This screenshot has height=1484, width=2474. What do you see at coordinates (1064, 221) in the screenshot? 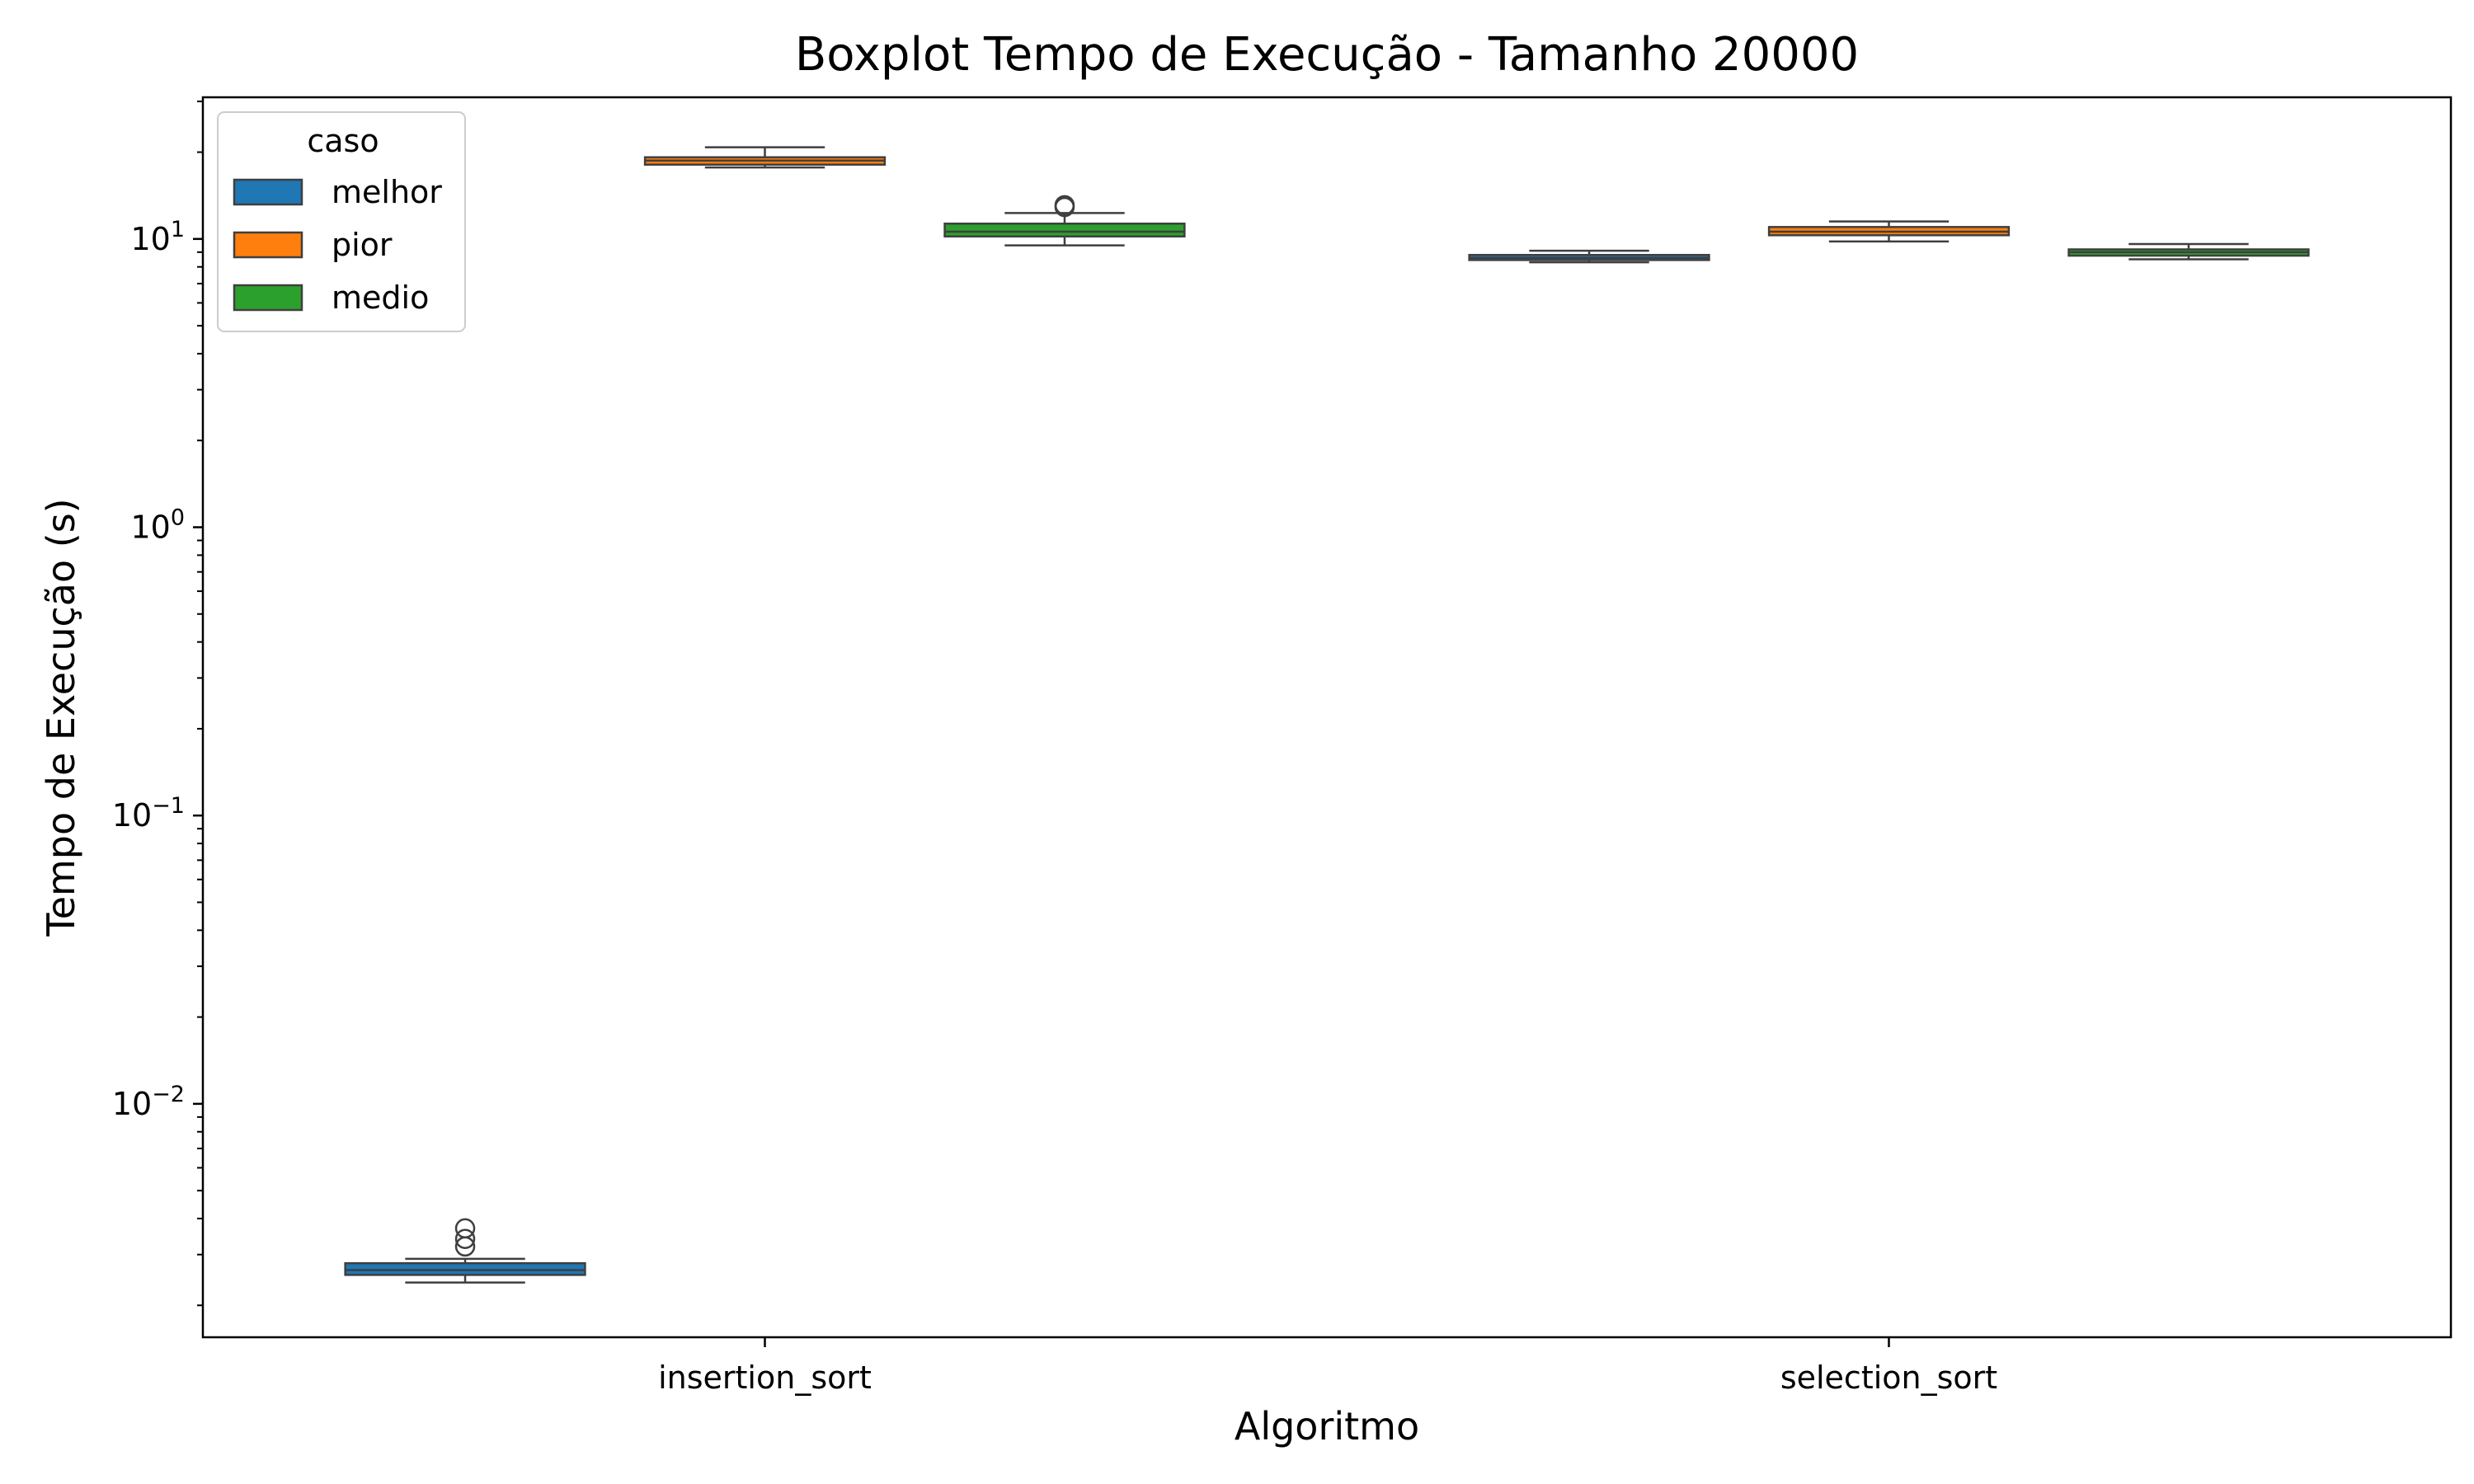
I see `box-medio-insertion_sort` at bounding box center [1064, 221].